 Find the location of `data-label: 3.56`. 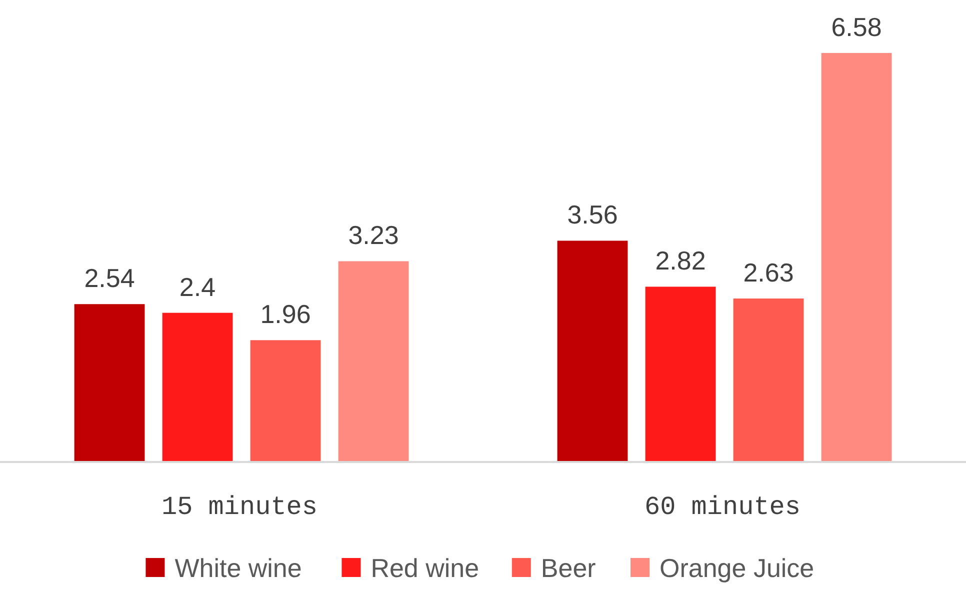

data-label: 3.56 is located at coordinates (592, 215).